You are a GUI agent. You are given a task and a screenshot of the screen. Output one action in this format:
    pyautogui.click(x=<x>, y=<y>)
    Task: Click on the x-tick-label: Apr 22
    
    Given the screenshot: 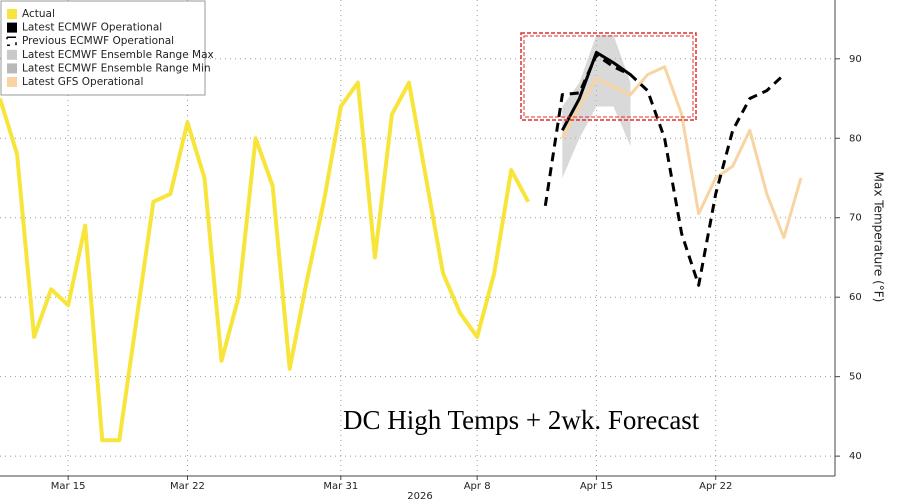 What is the action you would take?
    pyautogui.click(x=715, y=486)
    